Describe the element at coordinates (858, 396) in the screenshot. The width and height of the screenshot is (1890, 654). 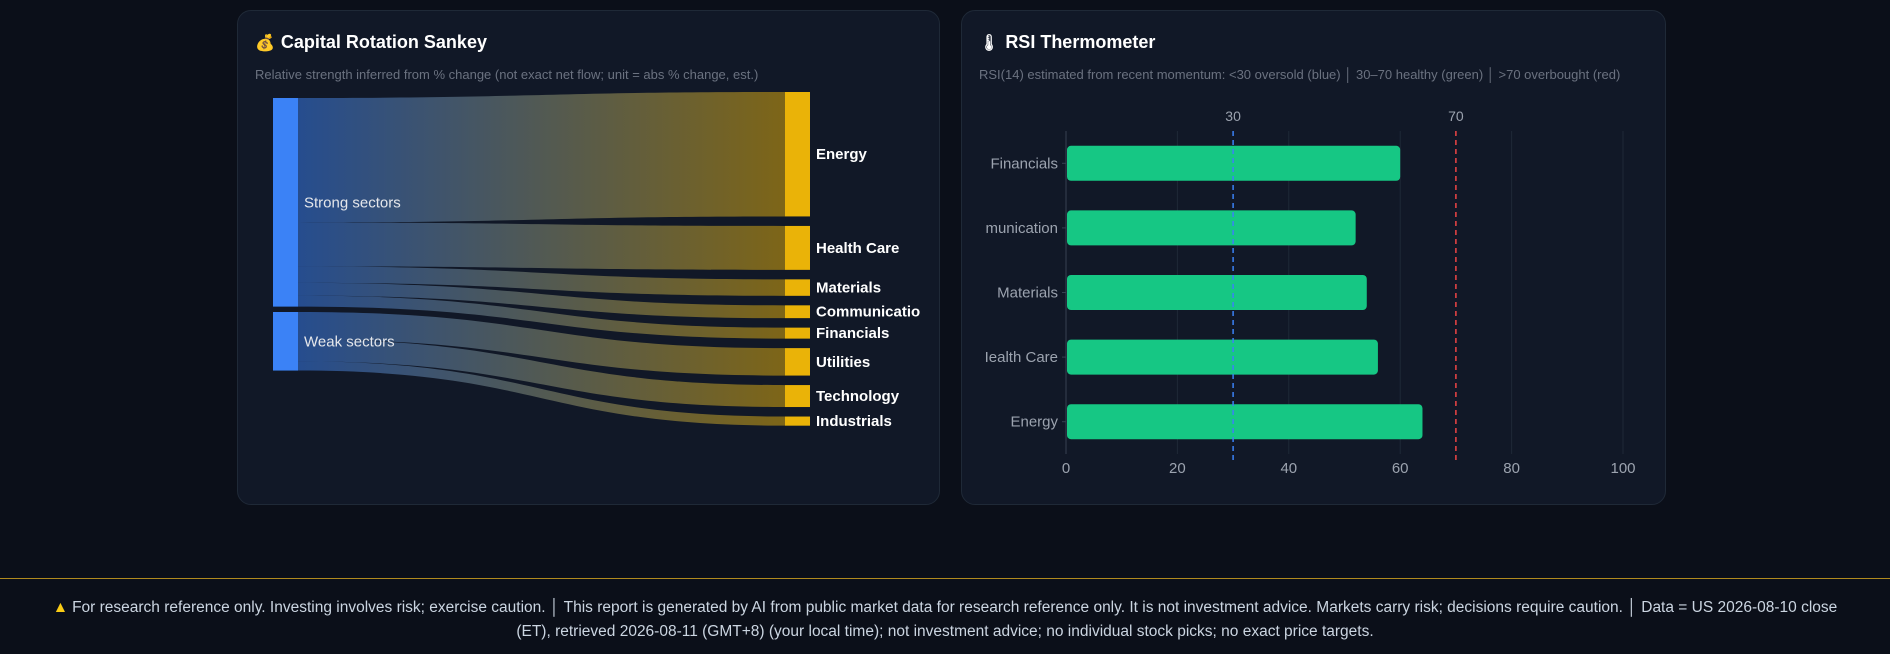
I see `sankey-label-technology: Technology` at that location.